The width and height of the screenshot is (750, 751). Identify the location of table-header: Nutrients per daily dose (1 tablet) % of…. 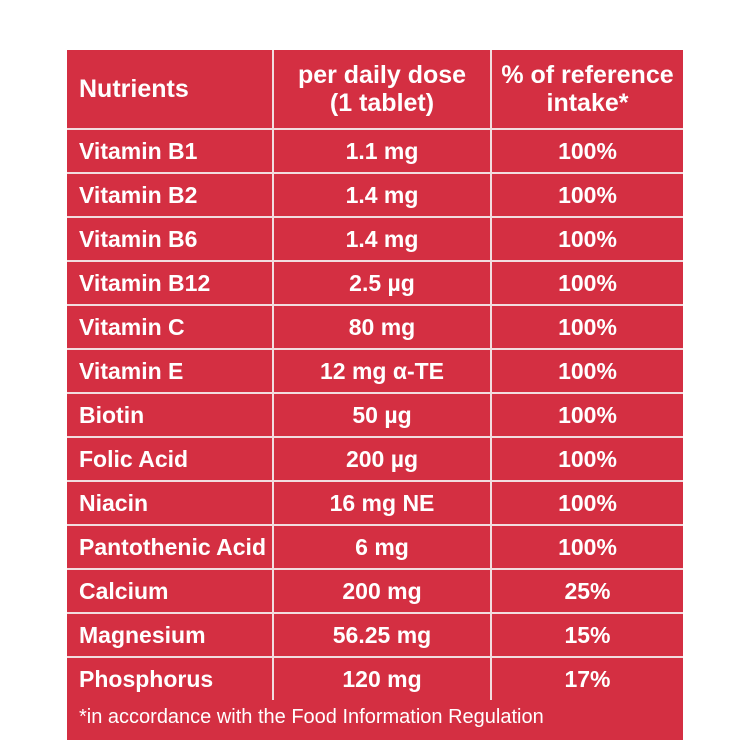
(375, 90).